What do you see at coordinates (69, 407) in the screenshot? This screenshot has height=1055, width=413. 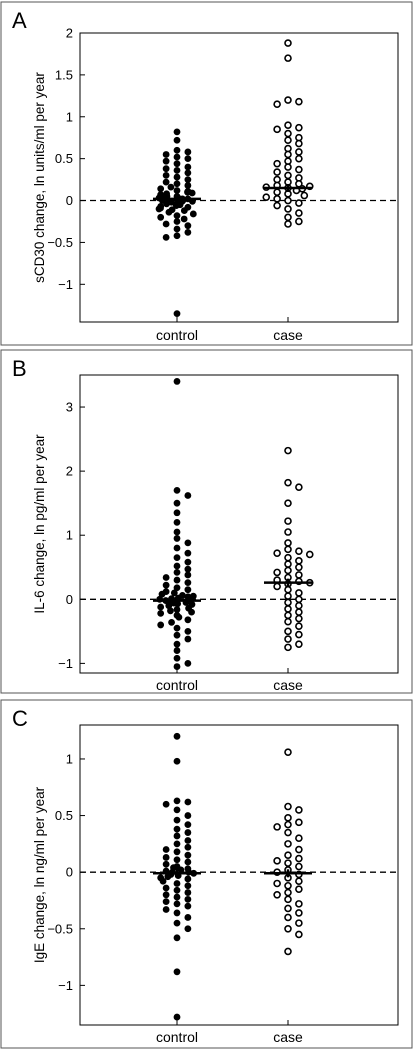 I see `y-tick-label: 3` at bounding box center [69, 407].